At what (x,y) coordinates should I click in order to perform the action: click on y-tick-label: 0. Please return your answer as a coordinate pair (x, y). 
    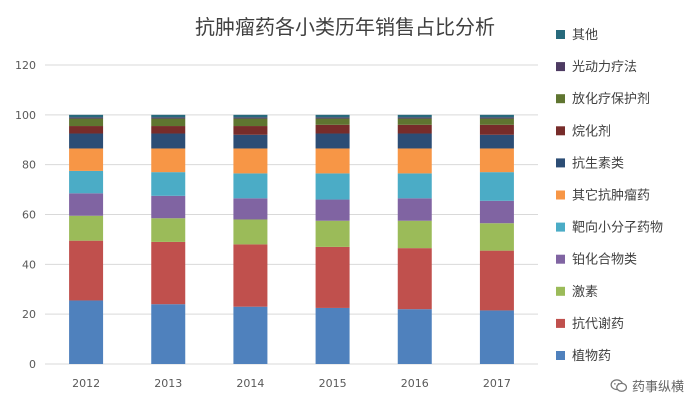
    Looking at the image, I should click on (32, 364).